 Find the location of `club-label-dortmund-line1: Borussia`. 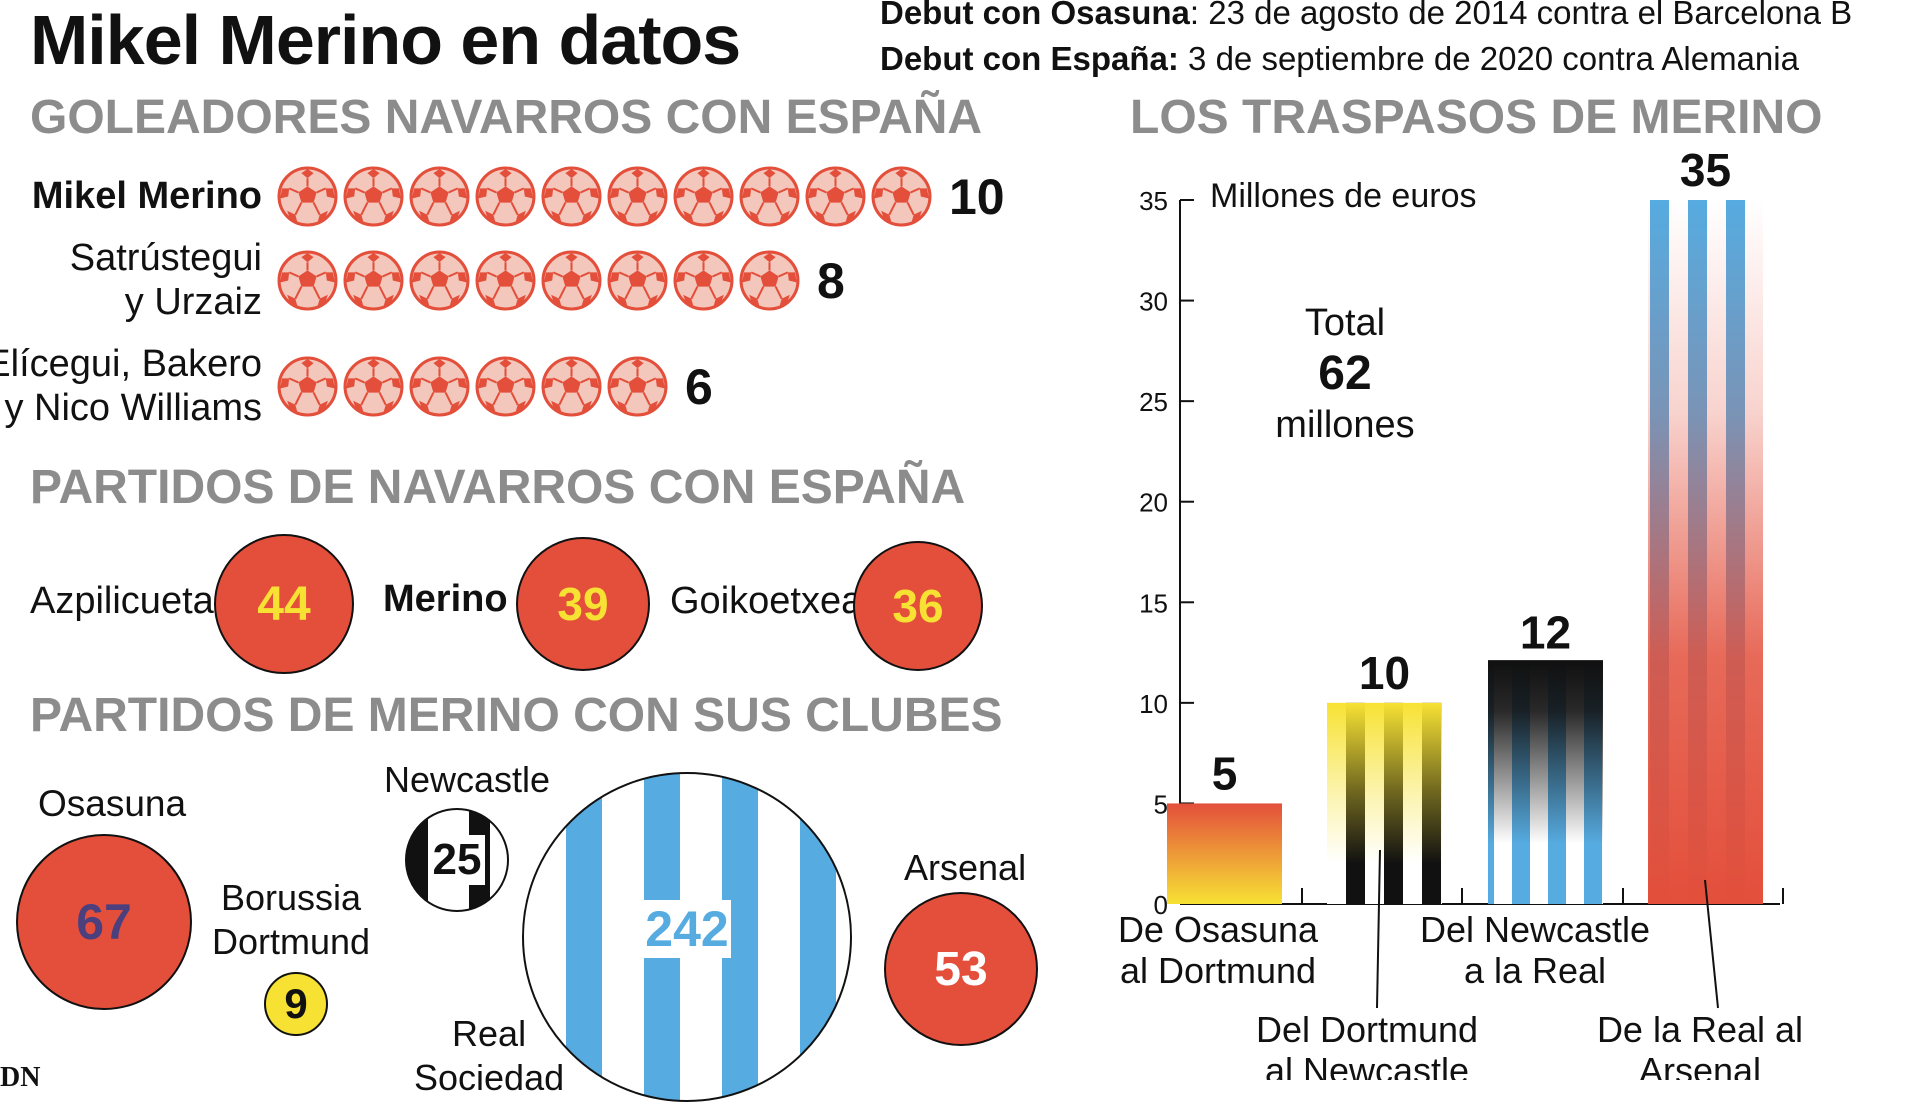

club-label-dortmund-line1: Borussia is located at coordinates (291, 897).